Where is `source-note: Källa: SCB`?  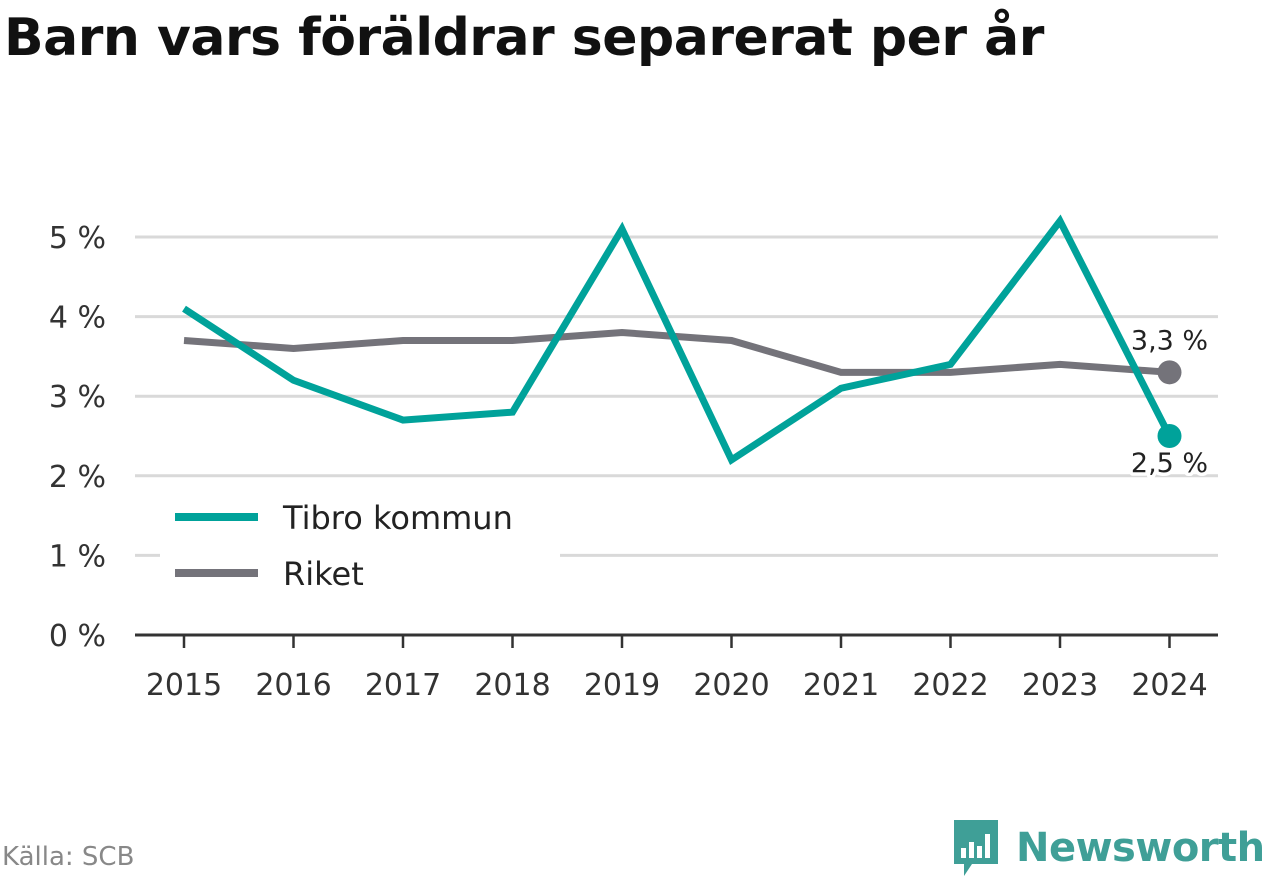 source-note: Källa: SCB is located at coordinates (68, 857).